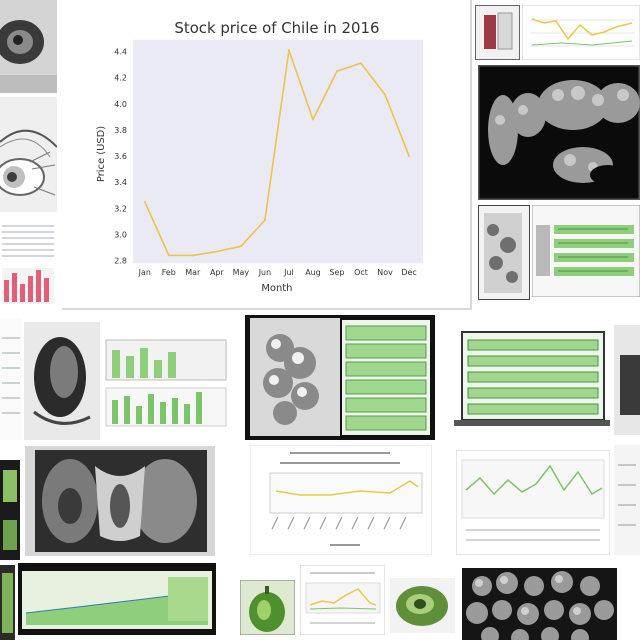  Describe the element at coordinates (169, 272) in the screenshot. I see `x-tick-label: Feb` at that location.